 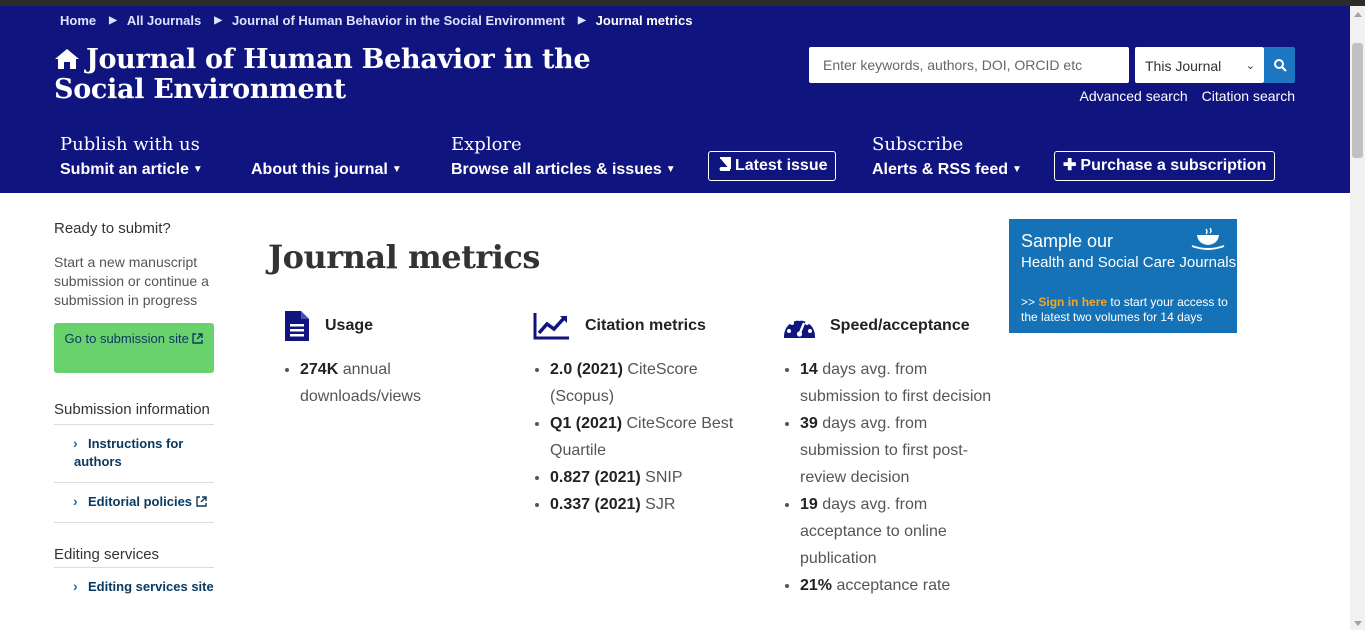 I want to click on nav-submit-article-label: Submit an article, so click(x=124, y=169).